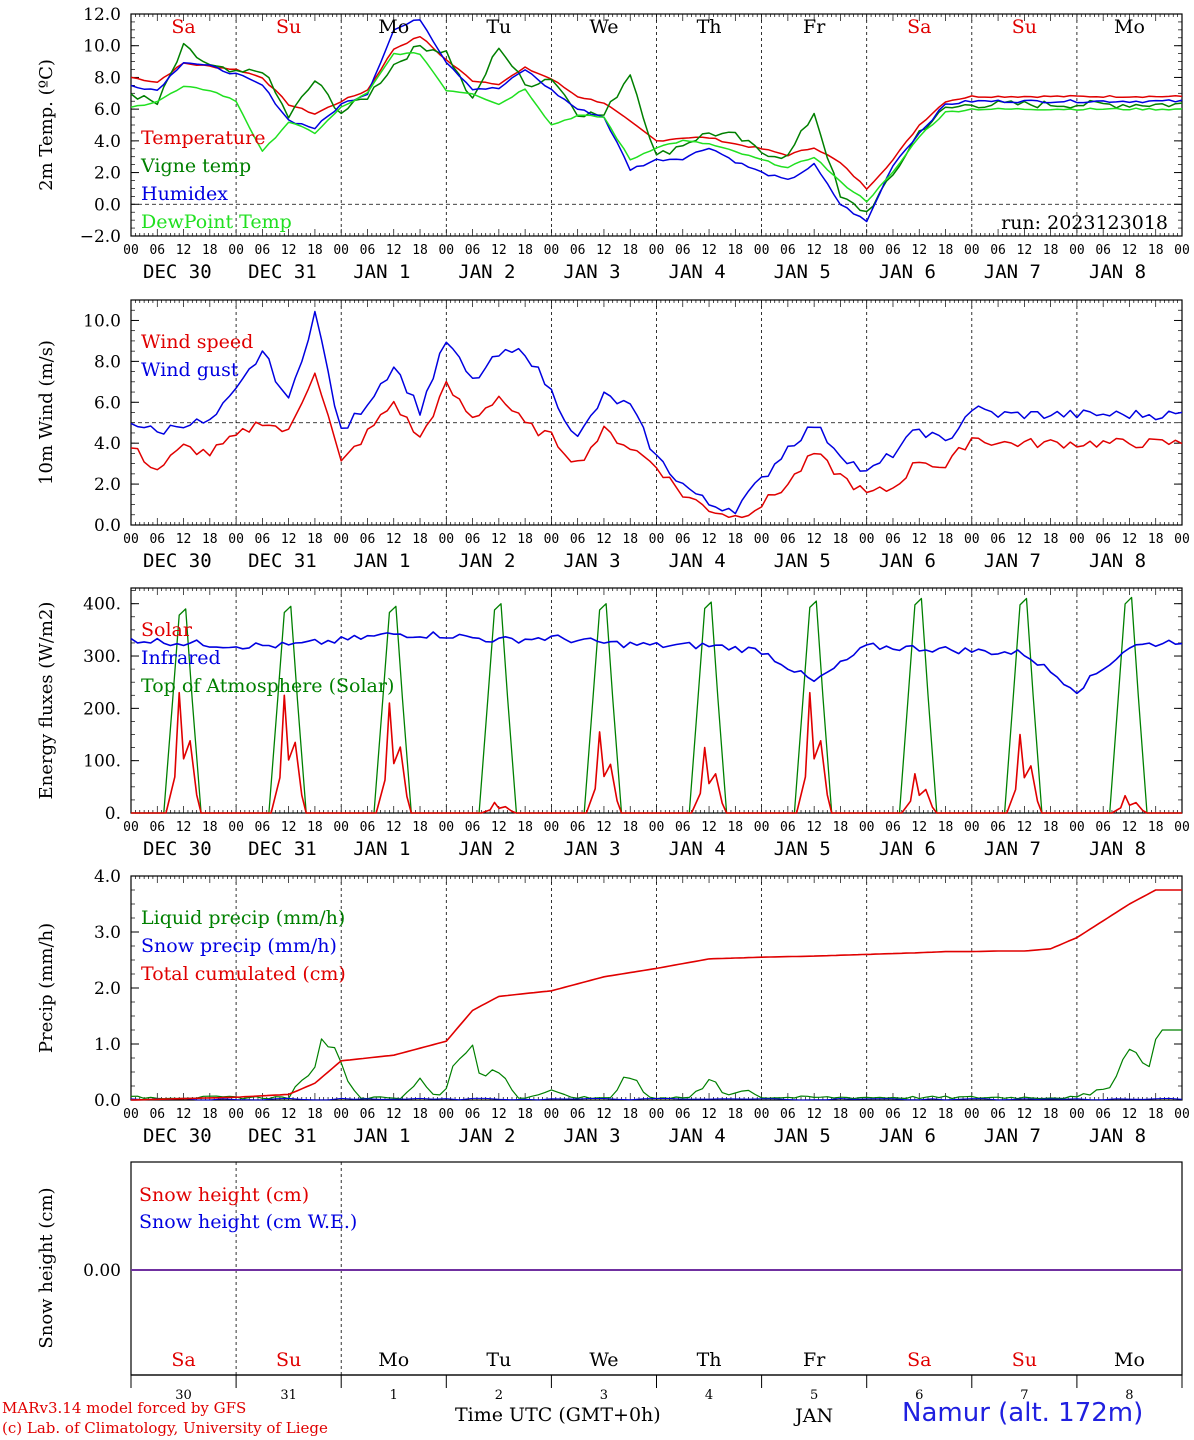  Describe the element at coordinates (102, 709) in the screenshot. I see `y-tick-label: 200.` at that location.